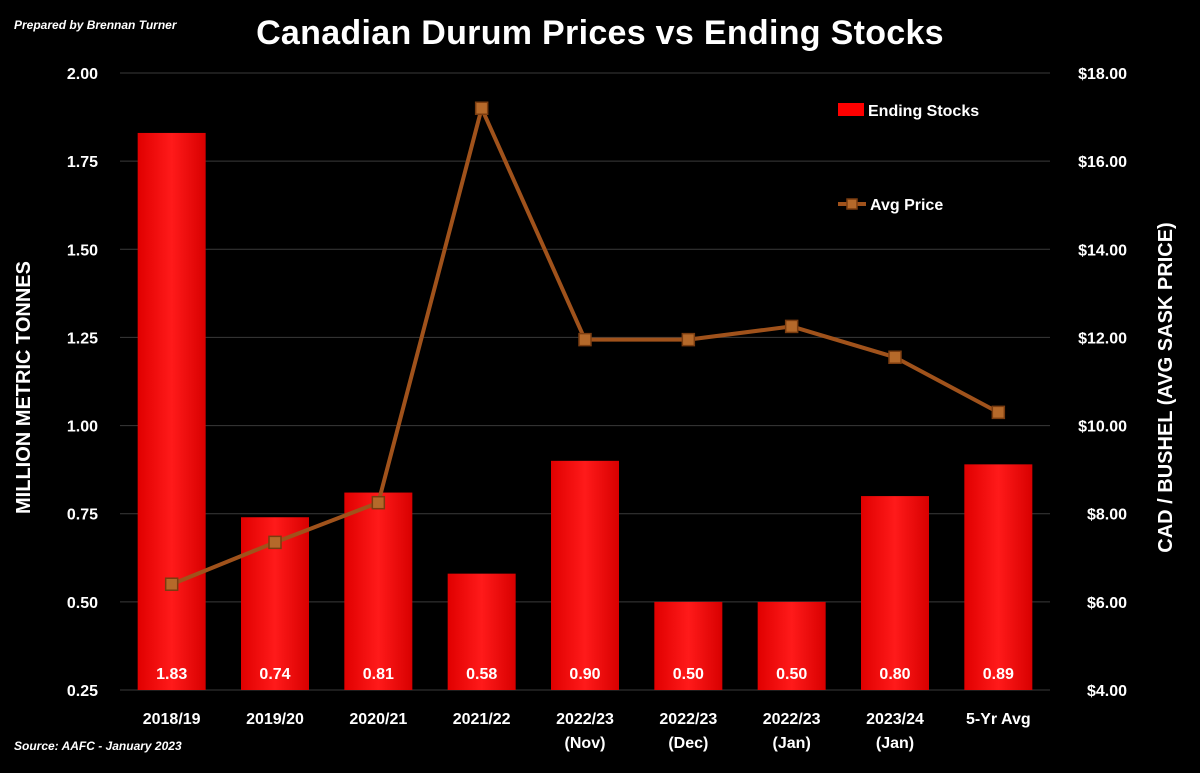 The height and width of the screenshot is (773, 1200). I want to click on bar-data-label: 0.74, so click(274, 674).